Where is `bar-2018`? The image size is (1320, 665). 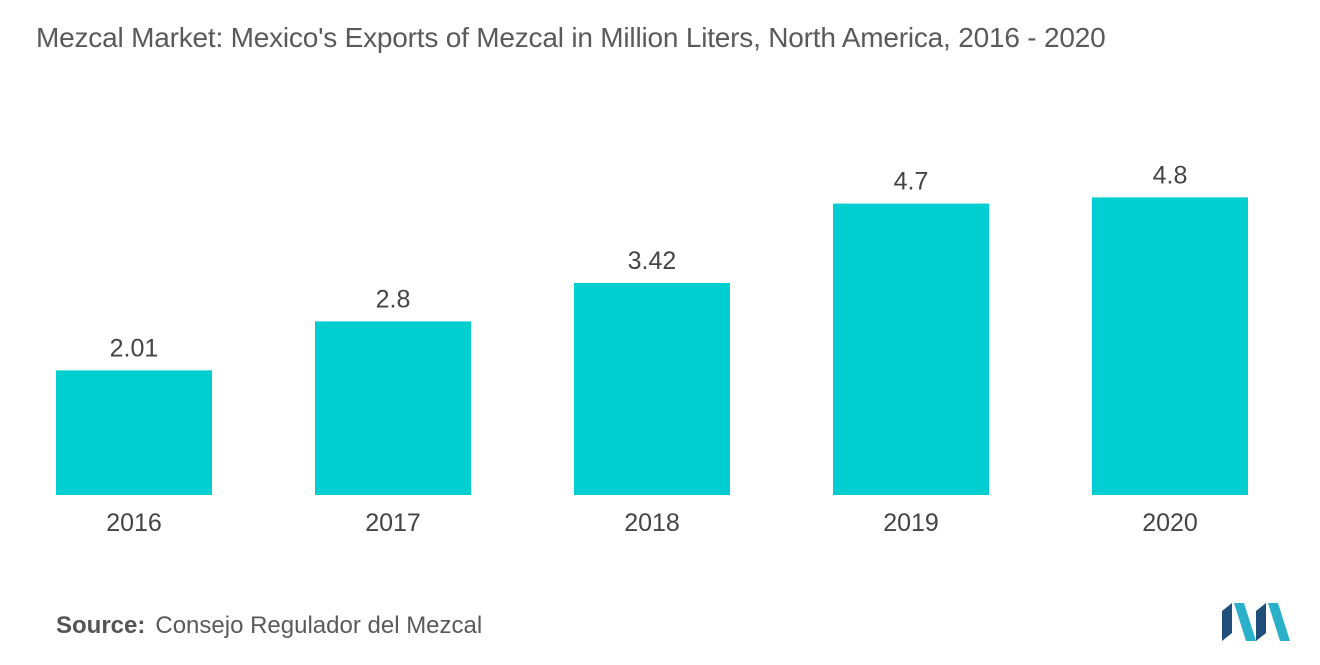 bar-2018 is located at coordinates (652, 388).